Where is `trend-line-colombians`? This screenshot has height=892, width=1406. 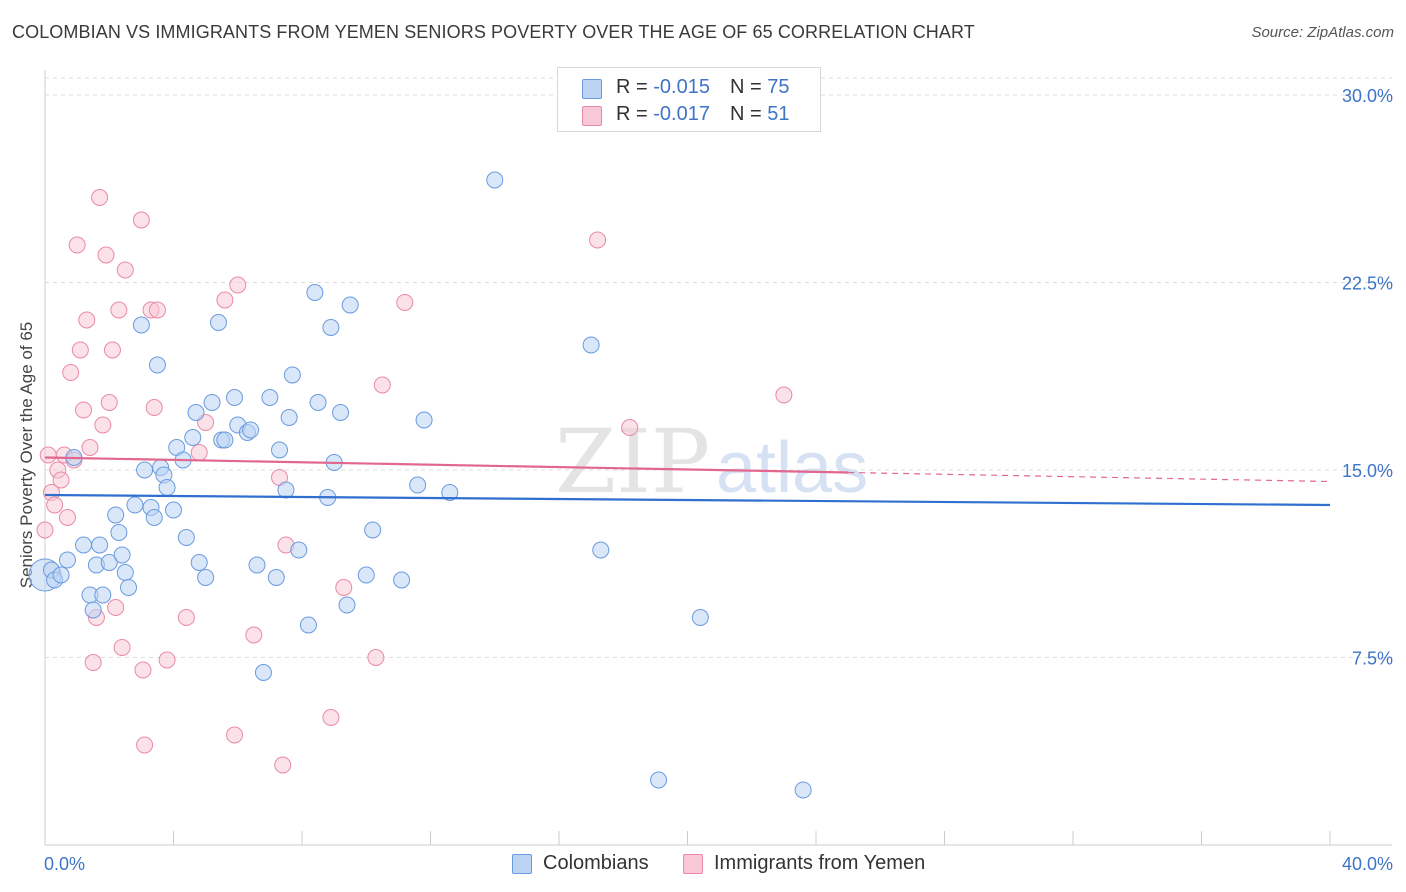
trend-line-colombians is located at coordinates (687, 500).